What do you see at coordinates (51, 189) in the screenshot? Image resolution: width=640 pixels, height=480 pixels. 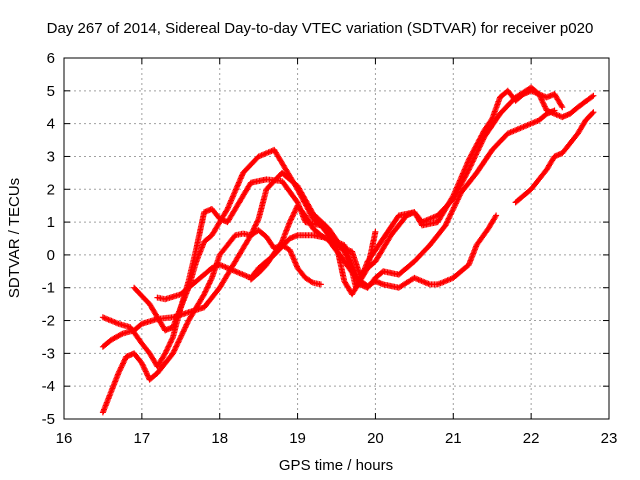 I see `y-tick-label: 2` at bounding box center [51, 189].